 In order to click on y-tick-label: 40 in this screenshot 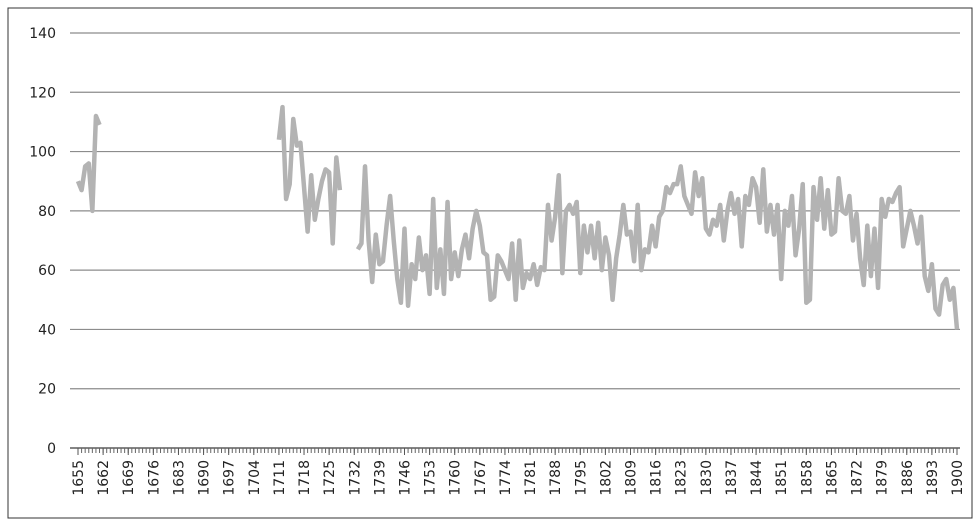, I will do `click(47, 330)`.